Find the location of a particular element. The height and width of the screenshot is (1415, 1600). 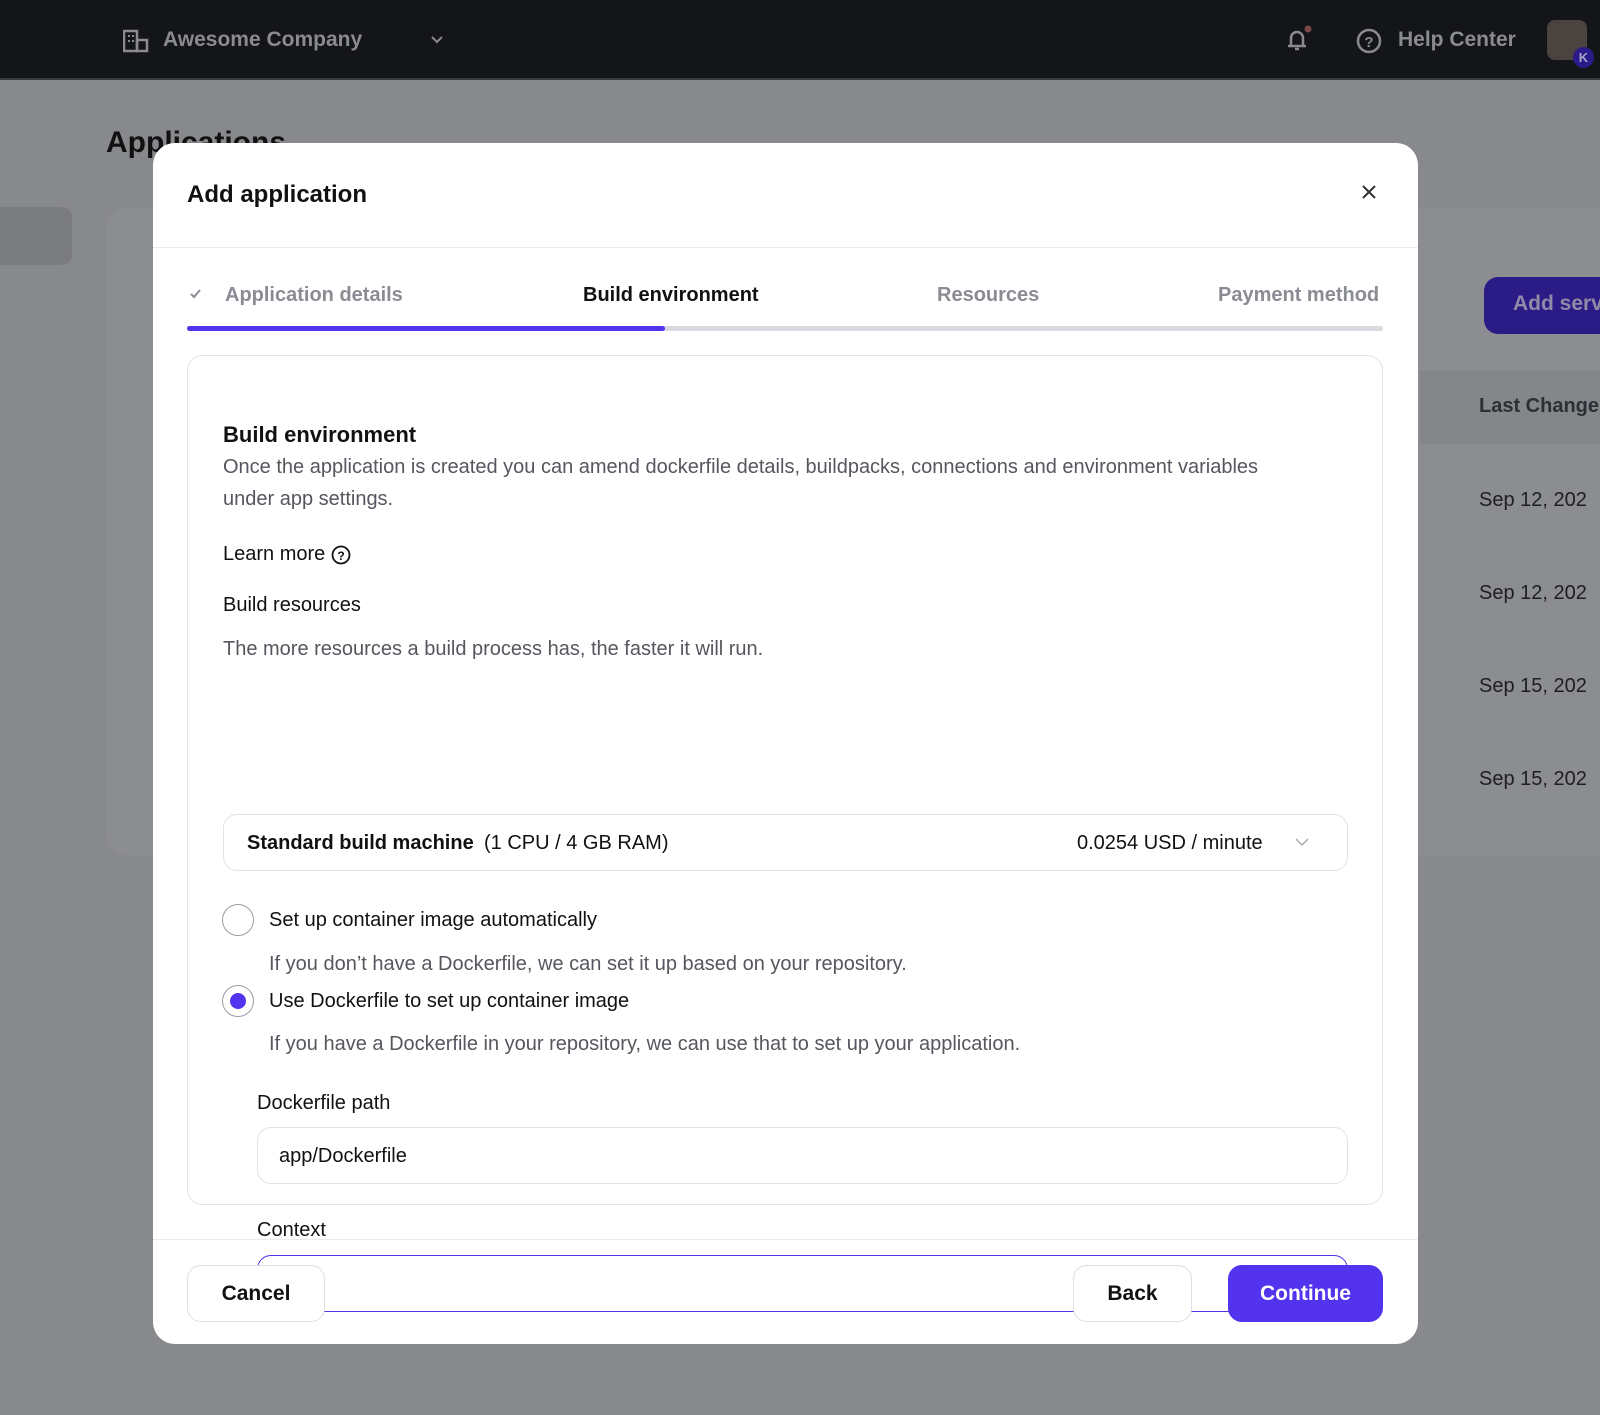

section-description-2: under app settings. is located at coordinates (308, 499).